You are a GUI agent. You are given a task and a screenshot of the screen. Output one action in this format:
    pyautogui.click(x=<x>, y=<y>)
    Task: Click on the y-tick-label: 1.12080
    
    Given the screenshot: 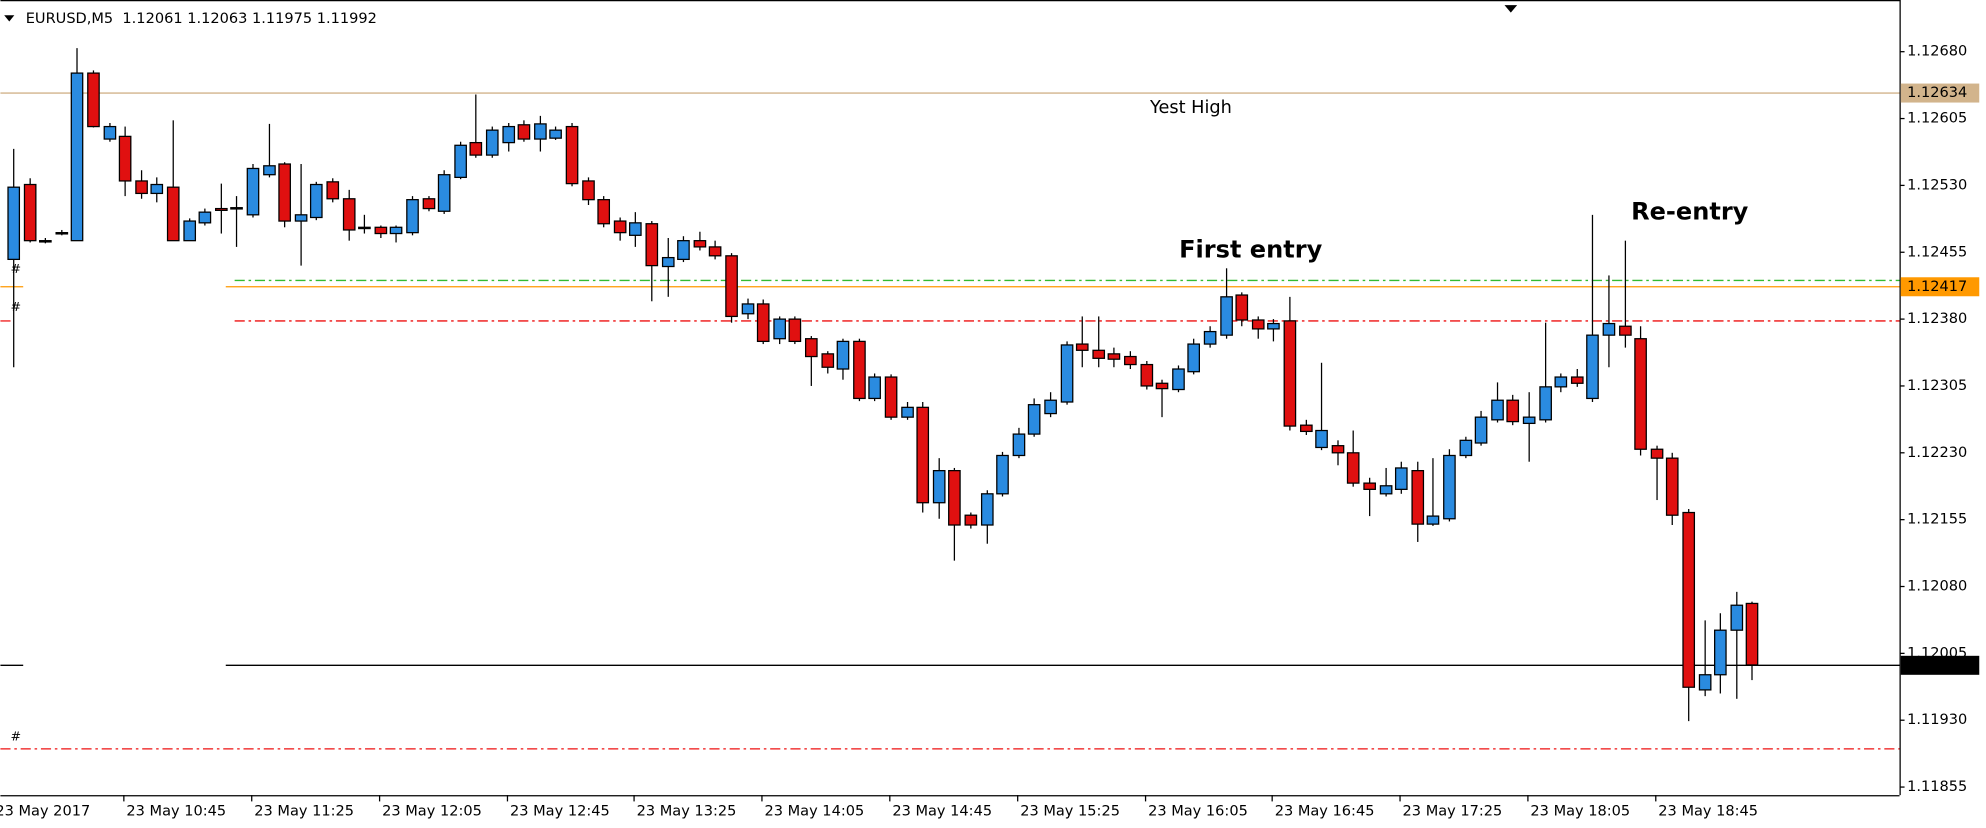 What is the action you would take?
    pyautogui.click(x=1937, y=586)
    